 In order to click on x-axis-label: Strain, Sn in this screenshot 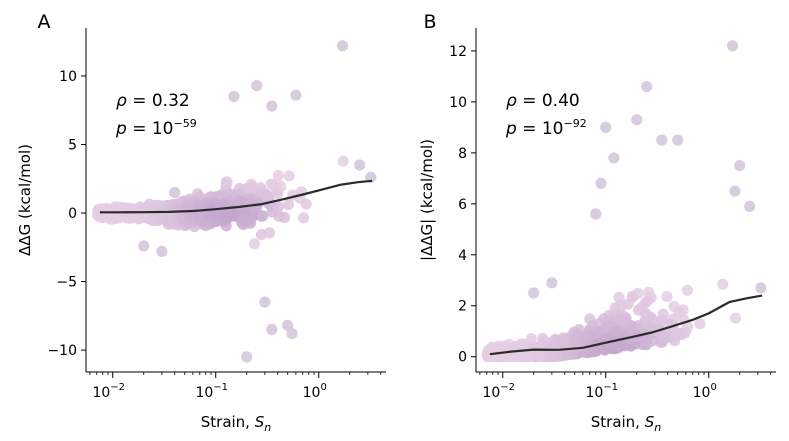, I will do `click(626, 423)`.